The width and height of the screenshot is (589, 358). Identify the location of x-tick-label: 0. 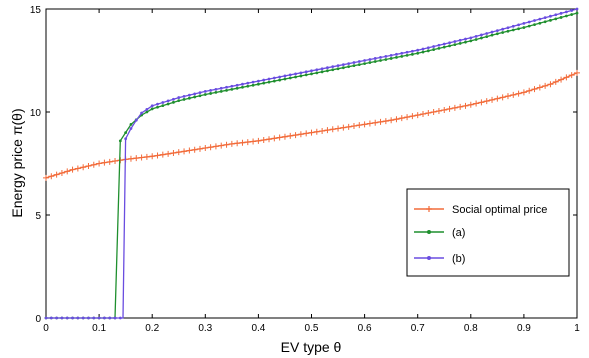
(46, 328).